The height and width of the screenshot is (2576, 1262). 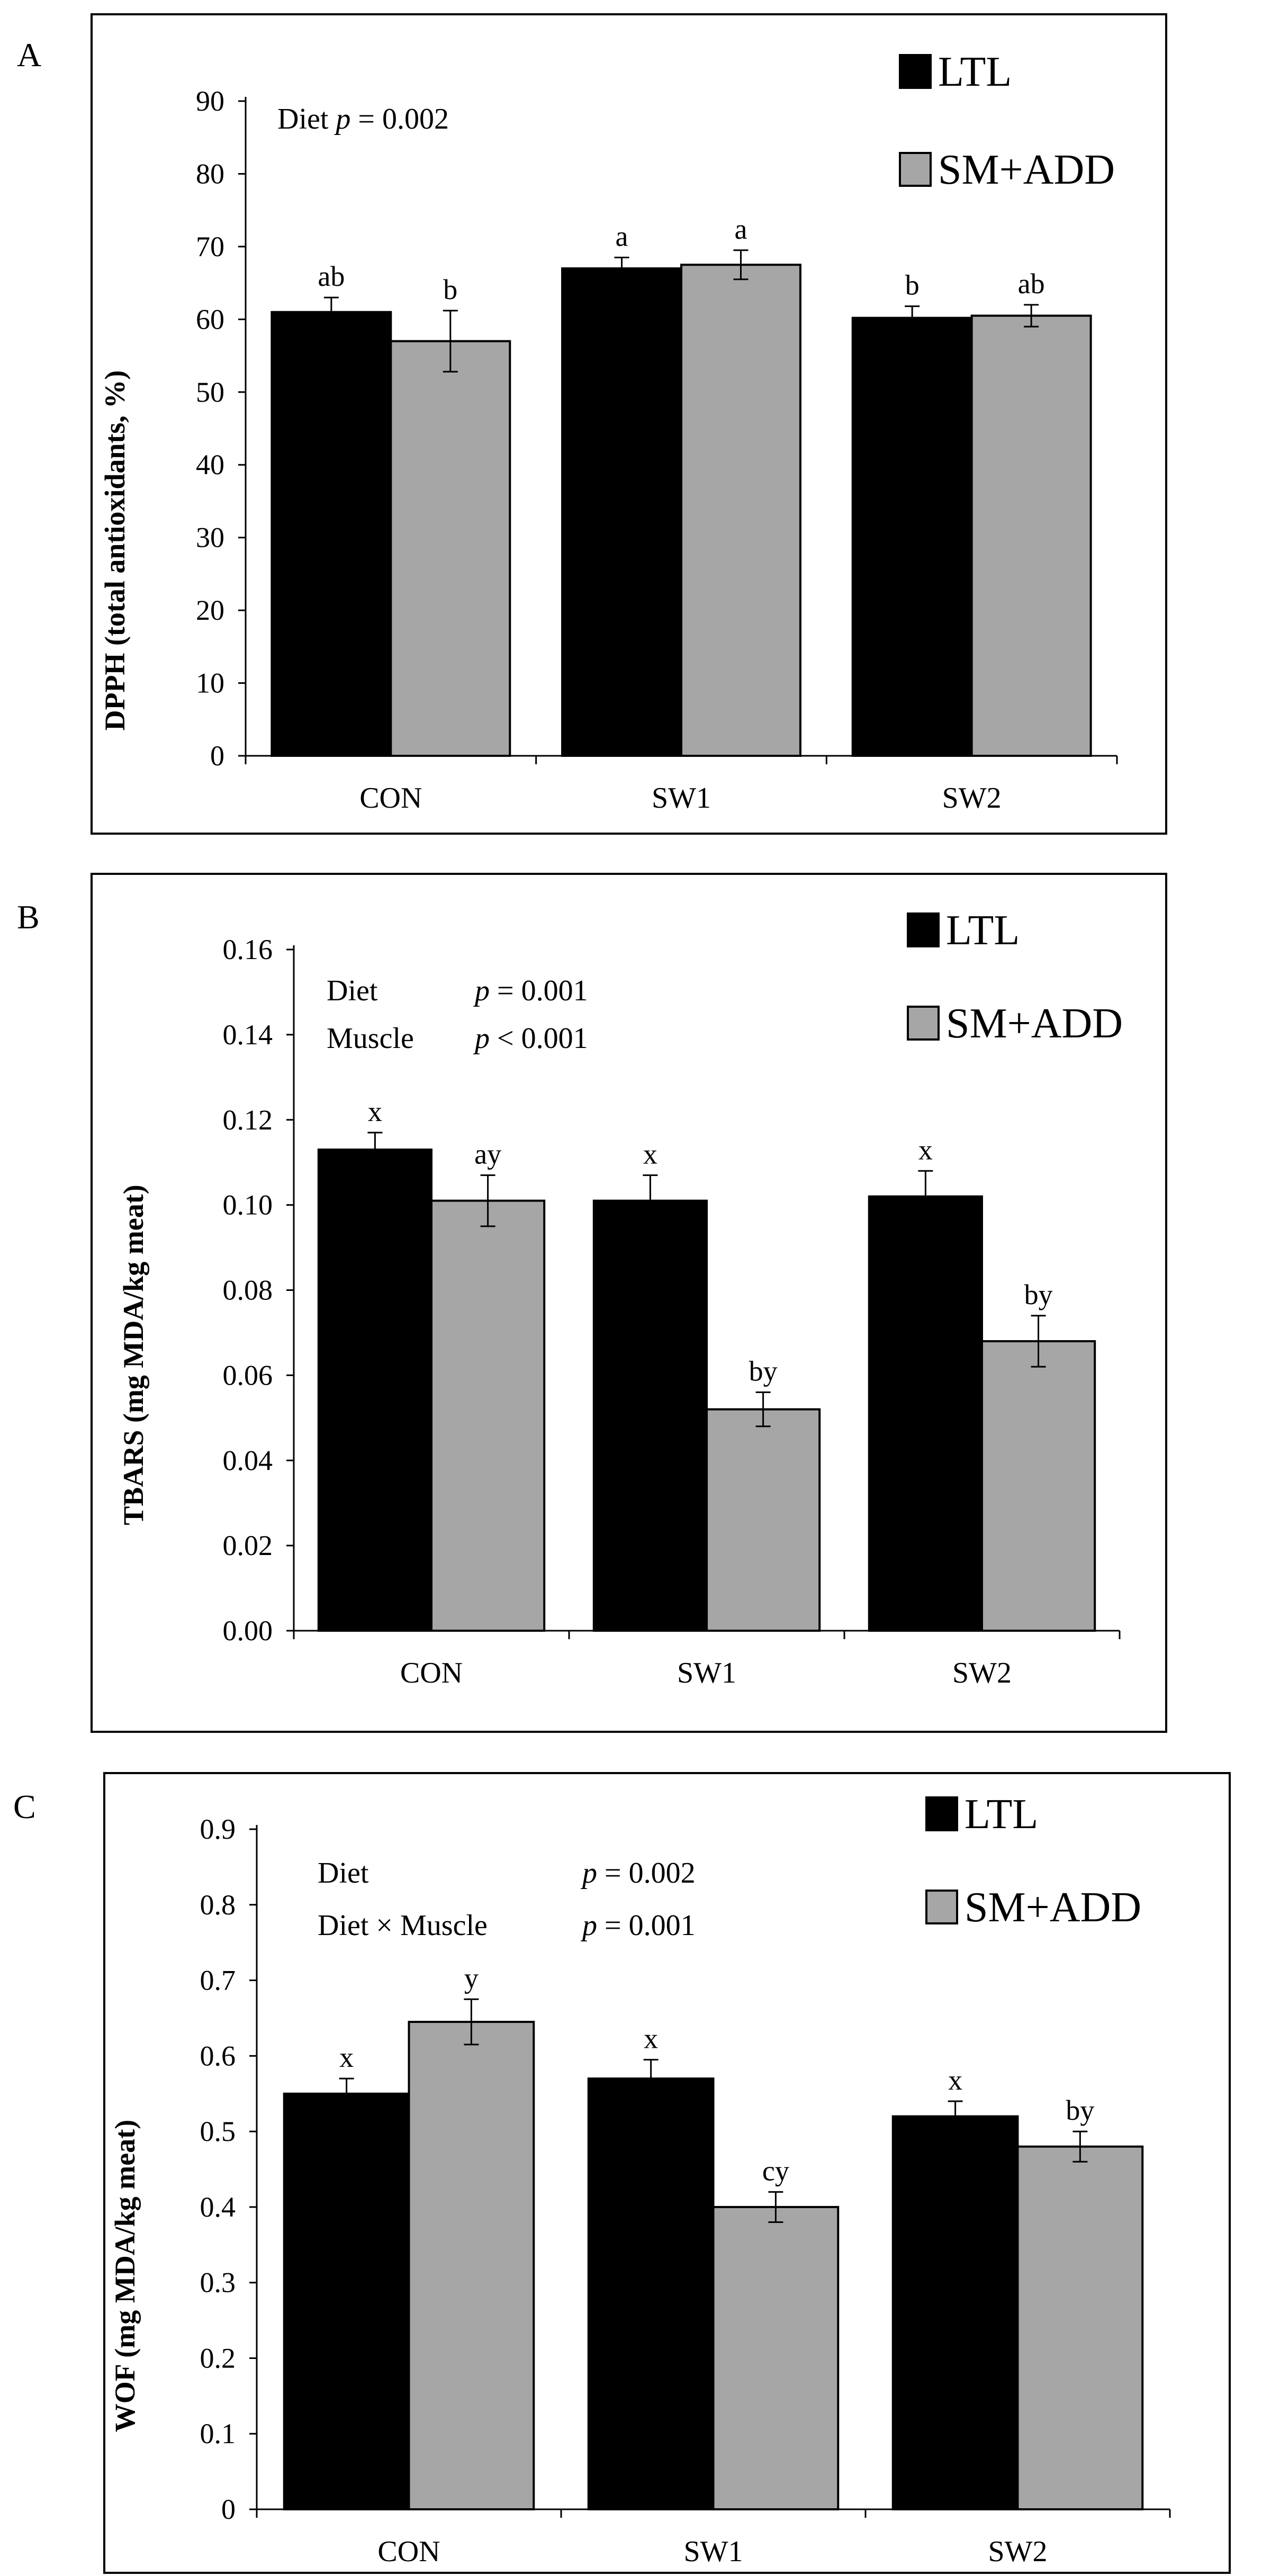 What do you see at coordinates (210, 319) in the screenshot?
I see `y-tick-label: 60` at bounding box center [210, 319].